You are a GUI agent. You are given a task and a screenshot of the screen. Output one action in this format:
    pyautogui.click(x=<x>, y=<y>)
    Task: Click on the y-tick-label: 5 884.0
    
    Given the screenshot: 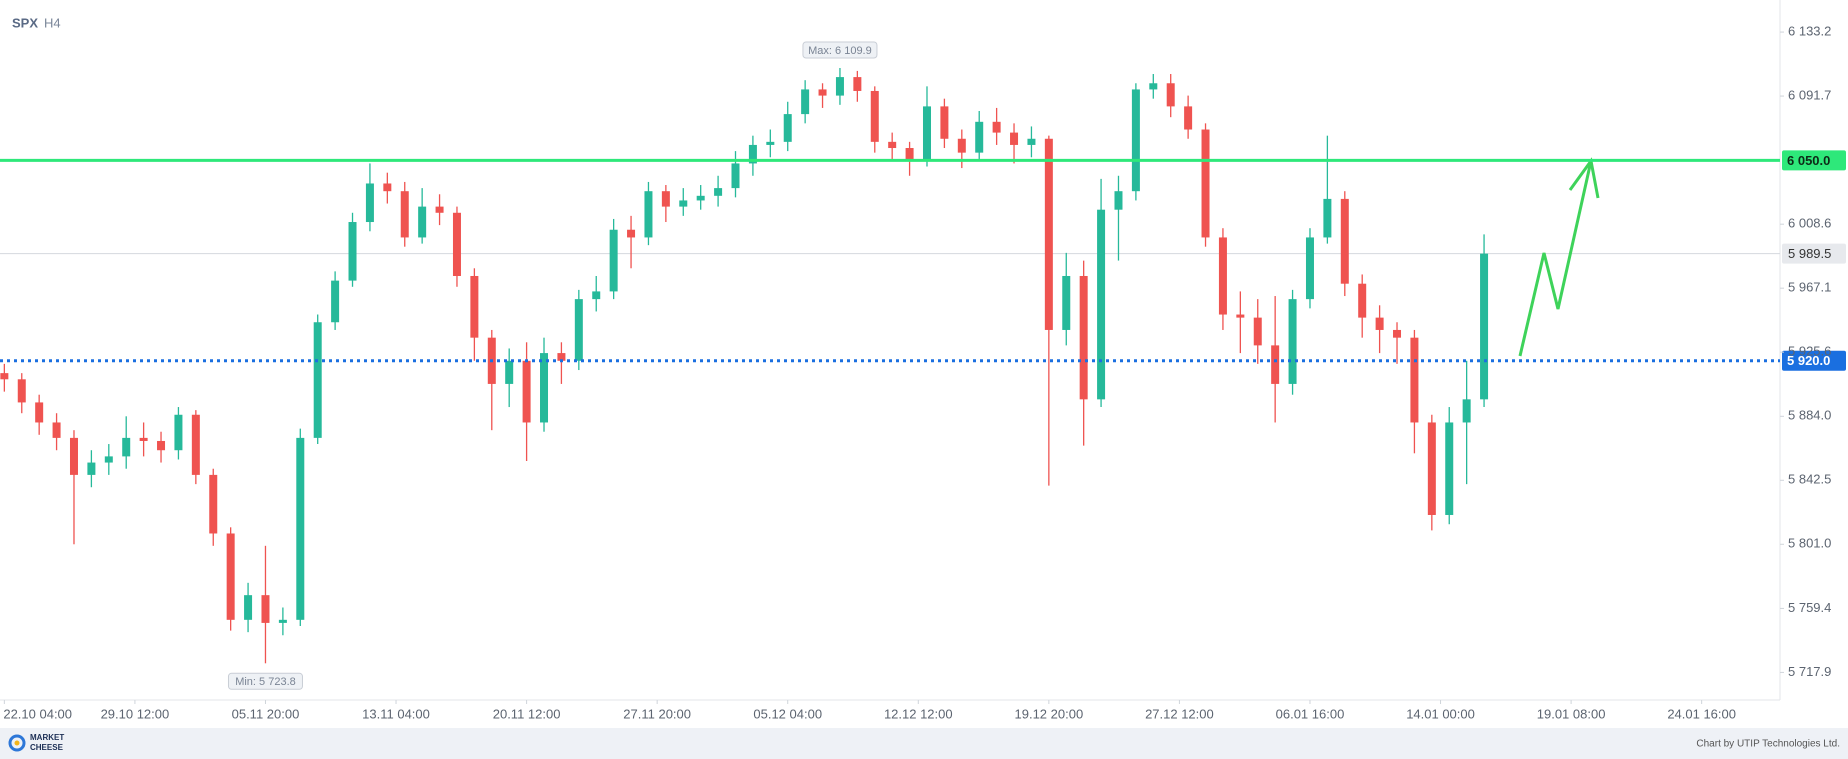 What is the action you would take?
    pyautogui.click(x=1809, y=415)
    